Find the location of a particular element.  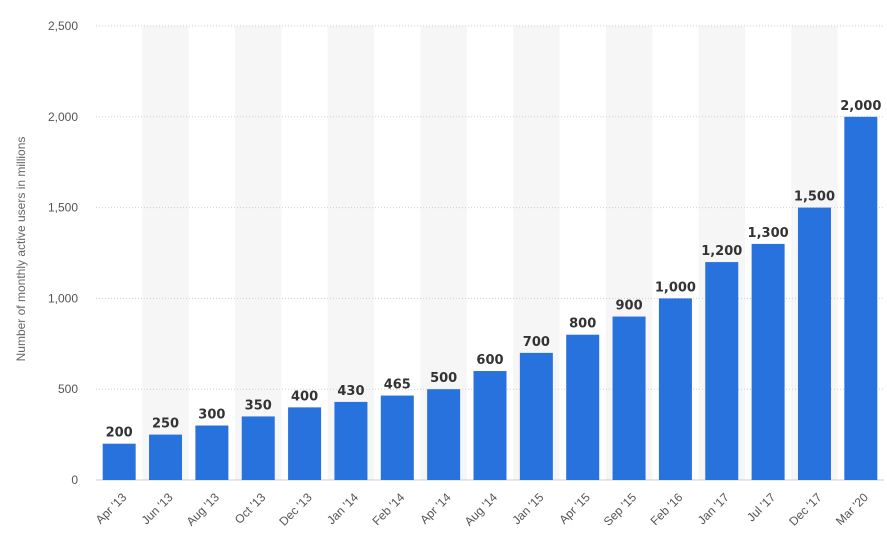

data-label: 2,000 is located at coordinates (860, 106).